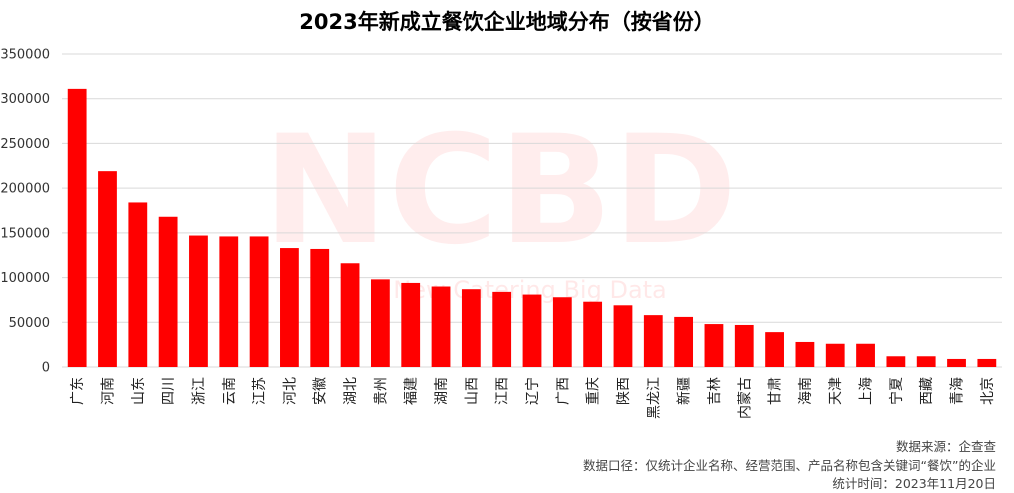 The image size is (1014, 493). Describe the element at coordinates (29, 323) in the screenshot. I see `y-tick-label: 50000` at that location.